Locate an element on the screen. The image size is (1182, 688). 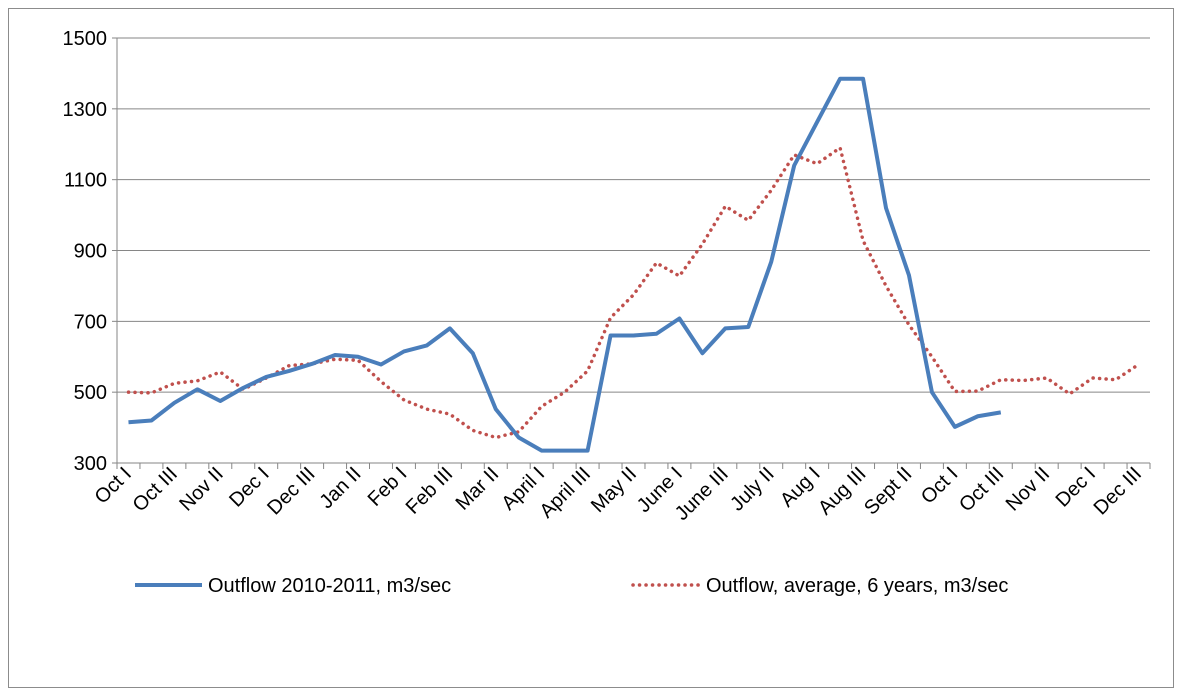
legend-label-outflow-average: Outflow, average, 6 years, m3/sec is located at coordinates (857, 586).